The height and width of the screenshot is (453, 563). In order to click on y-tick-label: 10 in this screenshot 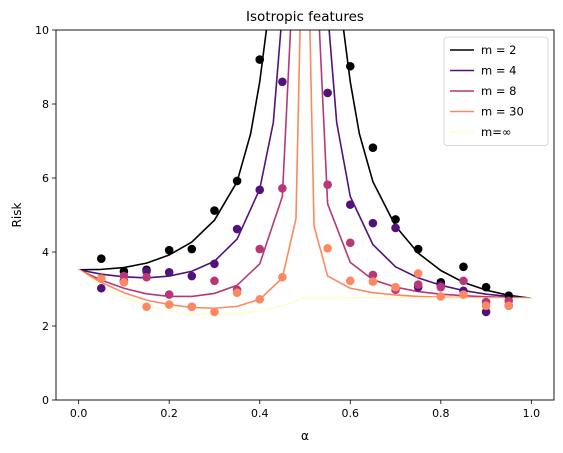, I will do `click(42, 30)`.